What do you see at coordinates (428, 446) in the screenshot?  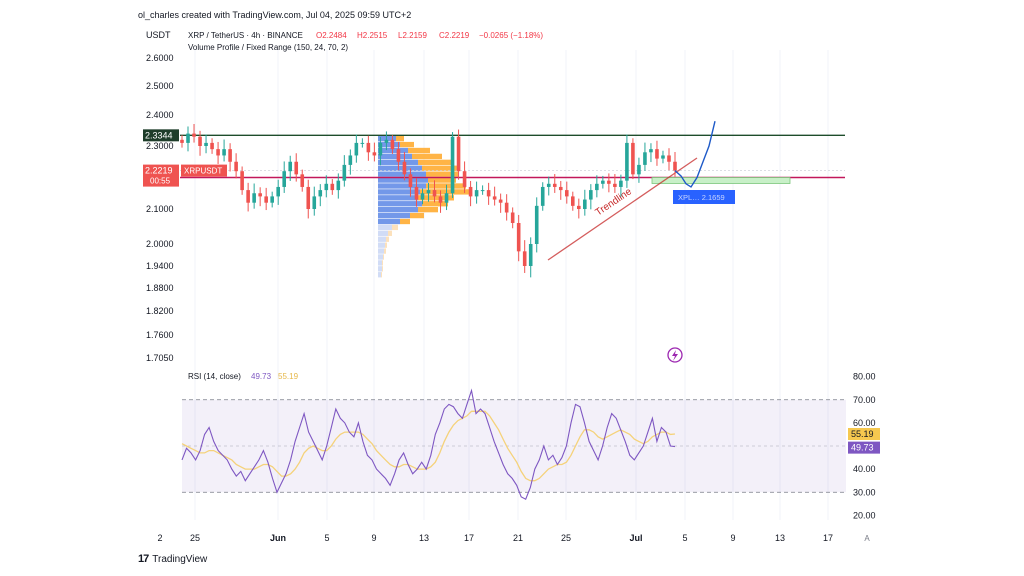 I see `rsi-ma-line` at bounding box center [428, 446].